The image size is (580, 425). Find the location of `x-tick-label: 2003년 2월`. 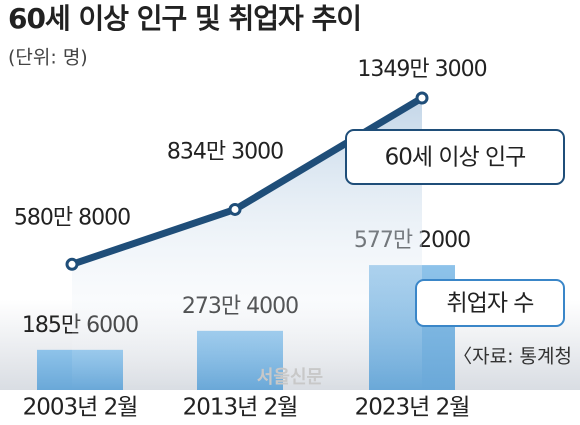

x-tick-label: 2003년 2월 is located at coordinates (80, 408).